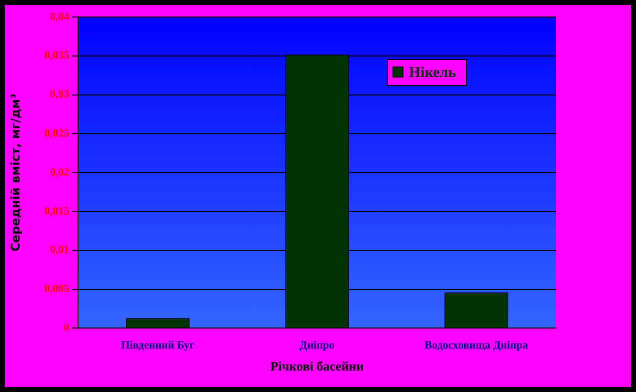 This screenshot has width=636, height=392. I want to click on x-axis-title: Річкові басейни, so click(317, 366).